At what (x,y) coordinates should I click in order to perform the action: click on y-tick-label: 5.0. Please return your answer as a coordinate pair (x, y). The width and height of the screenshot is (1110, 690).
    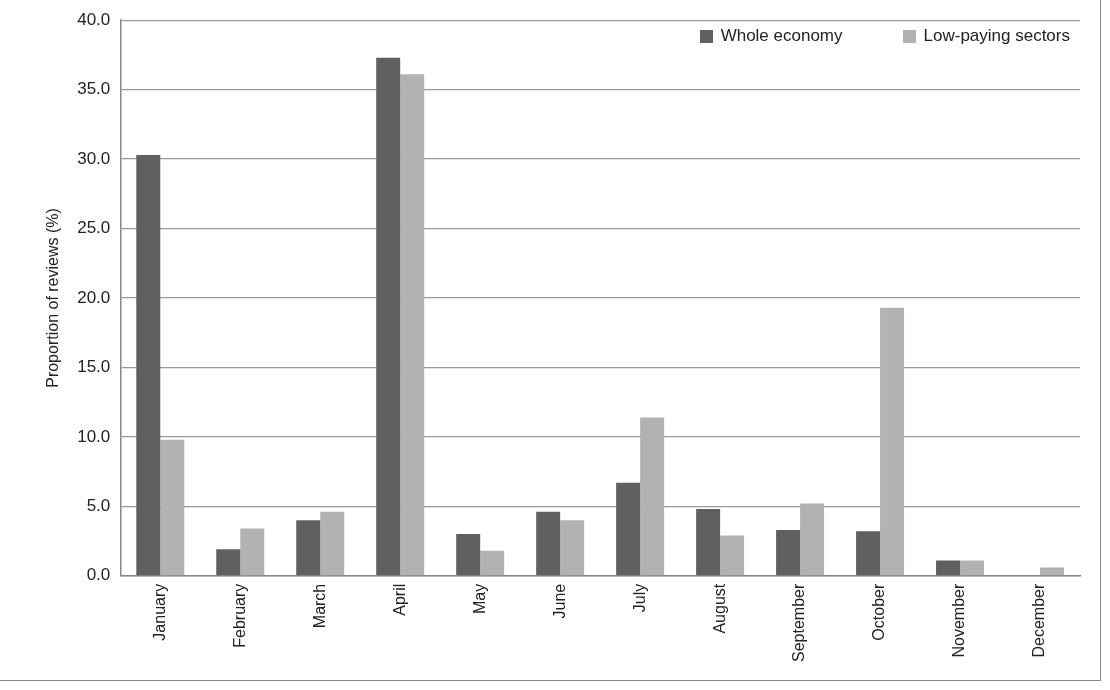
    Looking at the image, I should click on (98, 505).